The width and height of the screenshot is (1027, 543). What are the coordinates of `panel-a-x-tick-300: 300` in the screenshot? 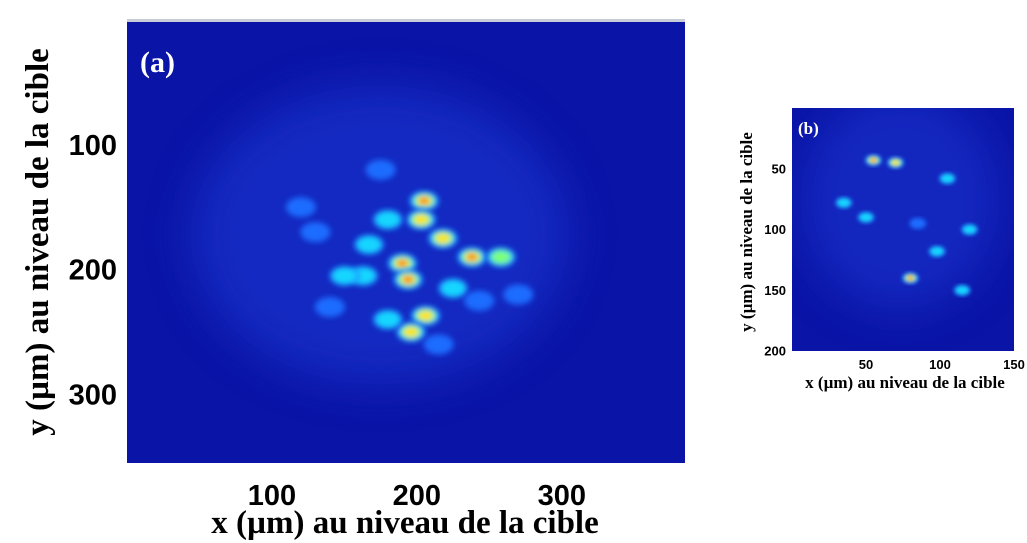 It's located at (562, 496).